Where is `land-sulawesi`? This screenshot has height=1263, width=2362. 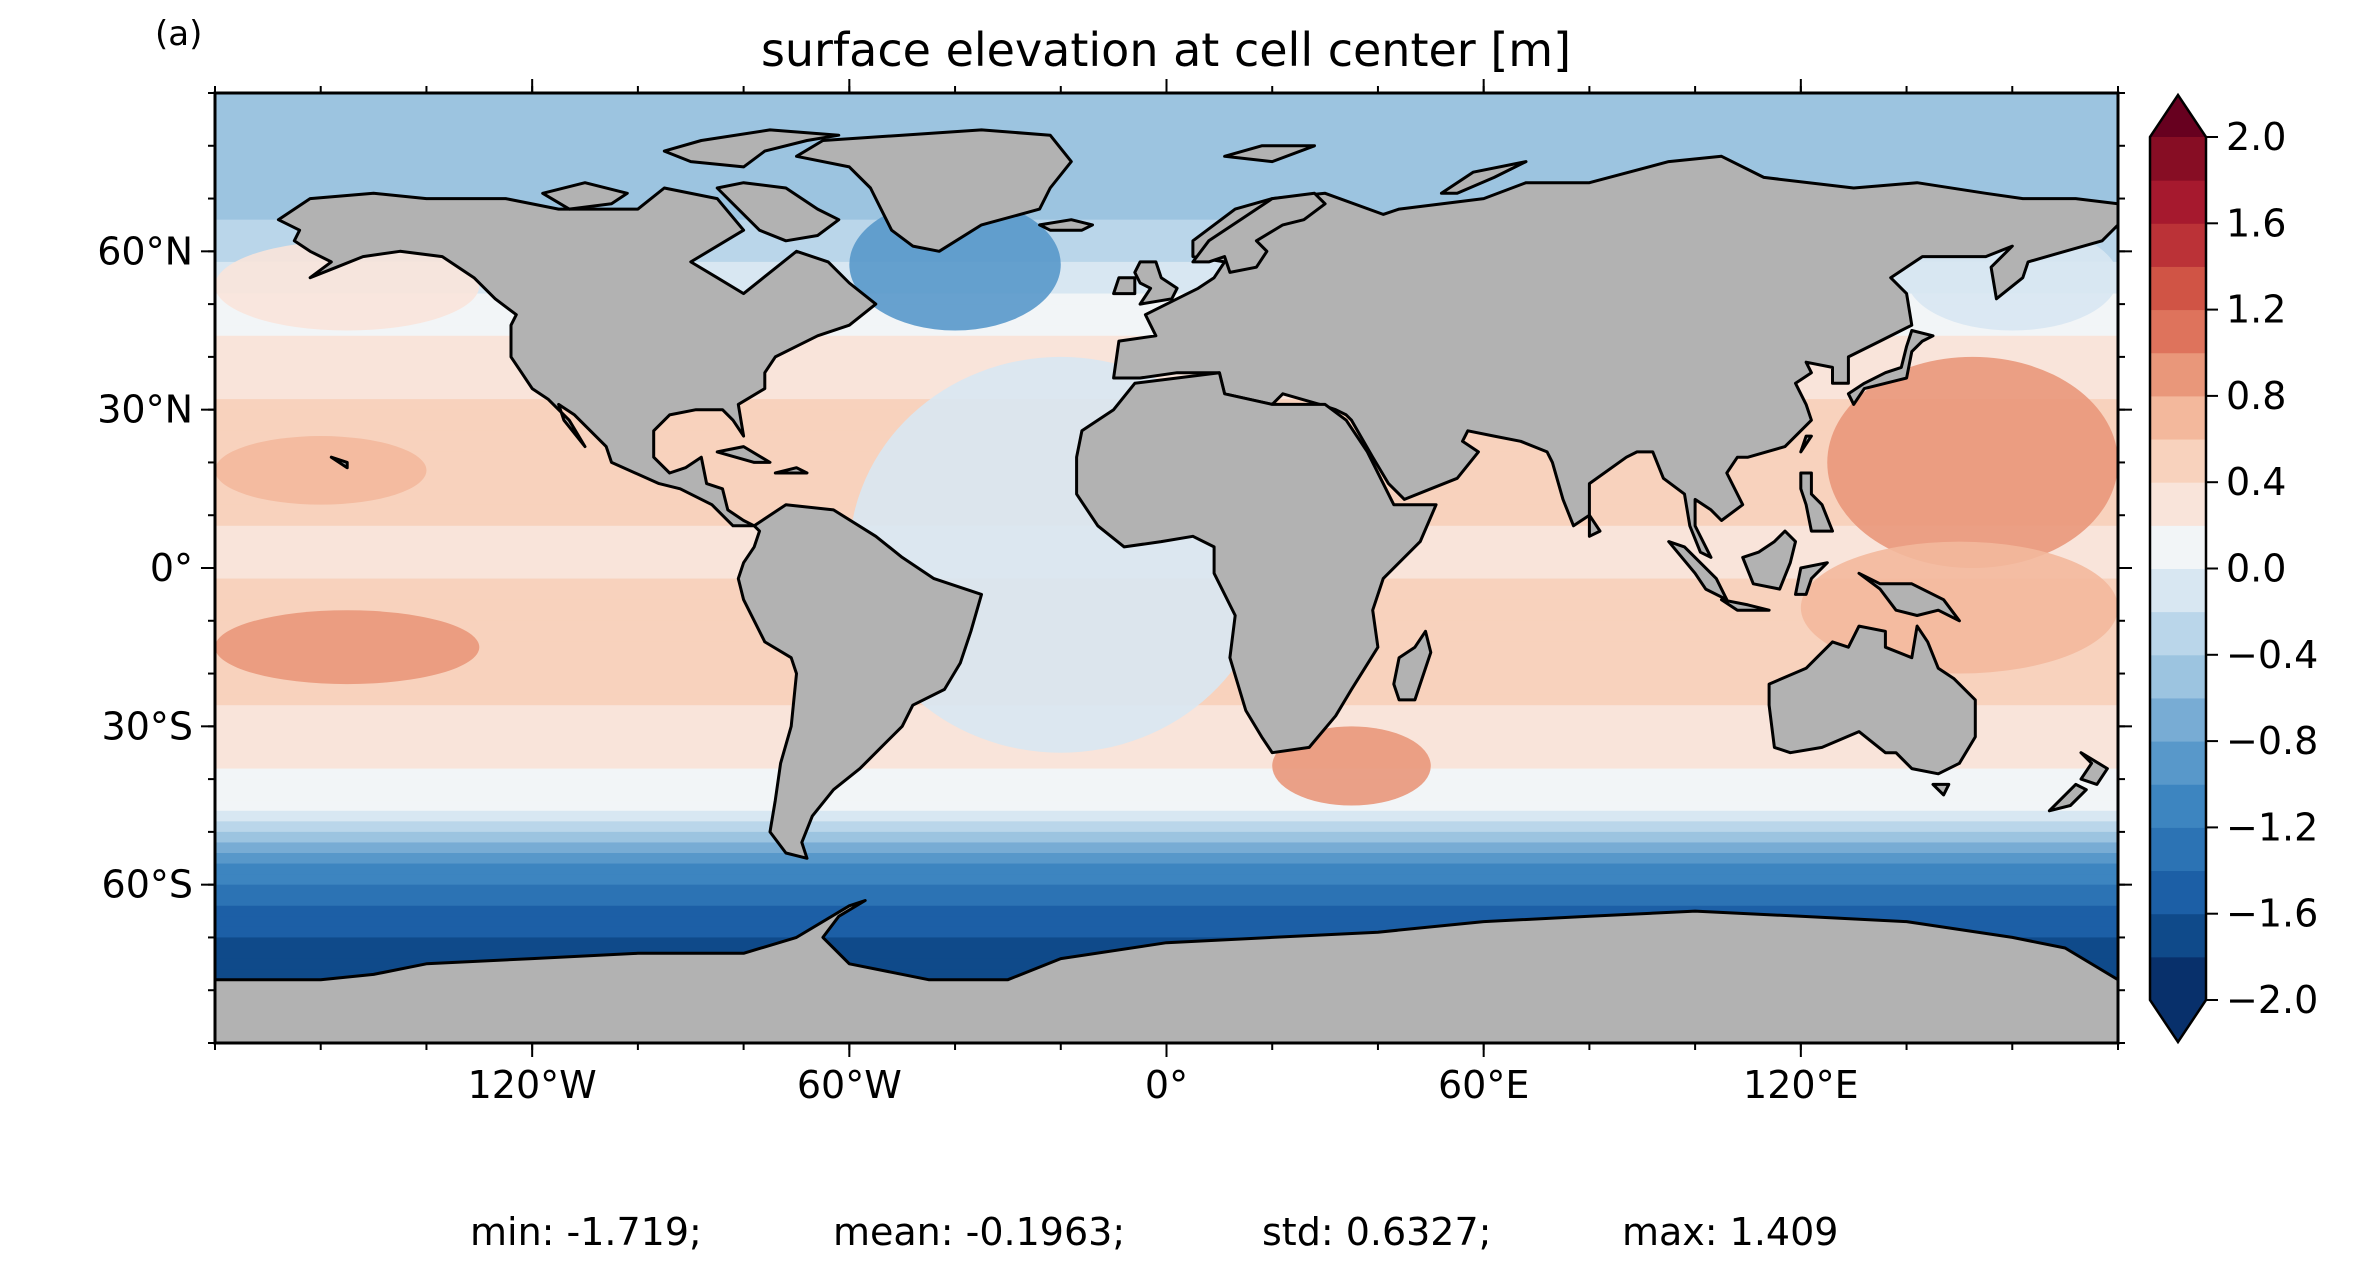 land-sulawesi is located at coordinates (1811, 578).